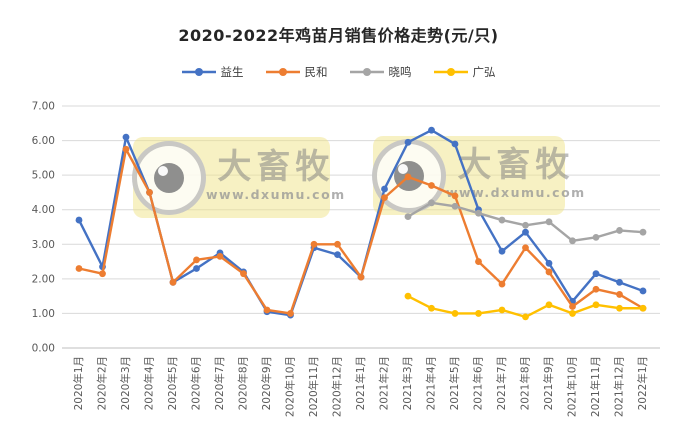  I want to click on y-tick-label: 4.00, so click(43, 210).